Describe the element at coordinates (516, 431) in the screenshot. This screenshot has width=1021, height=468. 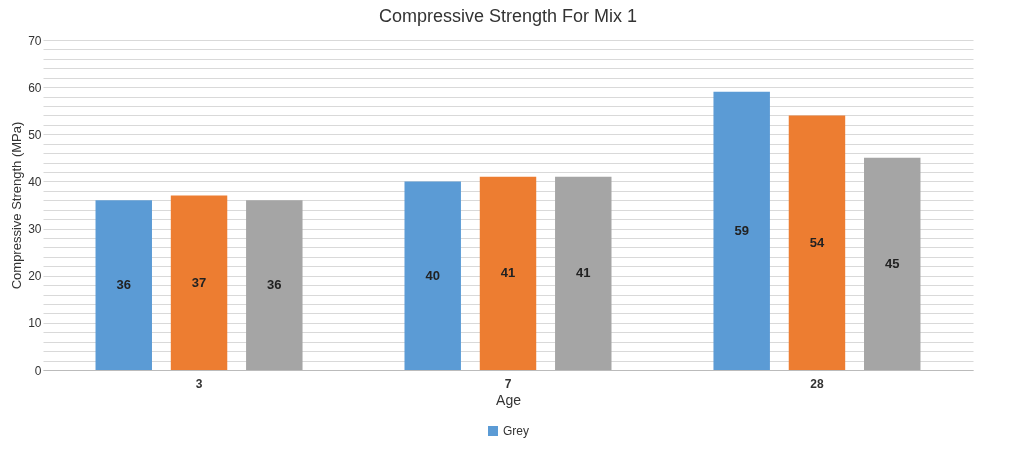
I see `legend-label: Grey` at that location.